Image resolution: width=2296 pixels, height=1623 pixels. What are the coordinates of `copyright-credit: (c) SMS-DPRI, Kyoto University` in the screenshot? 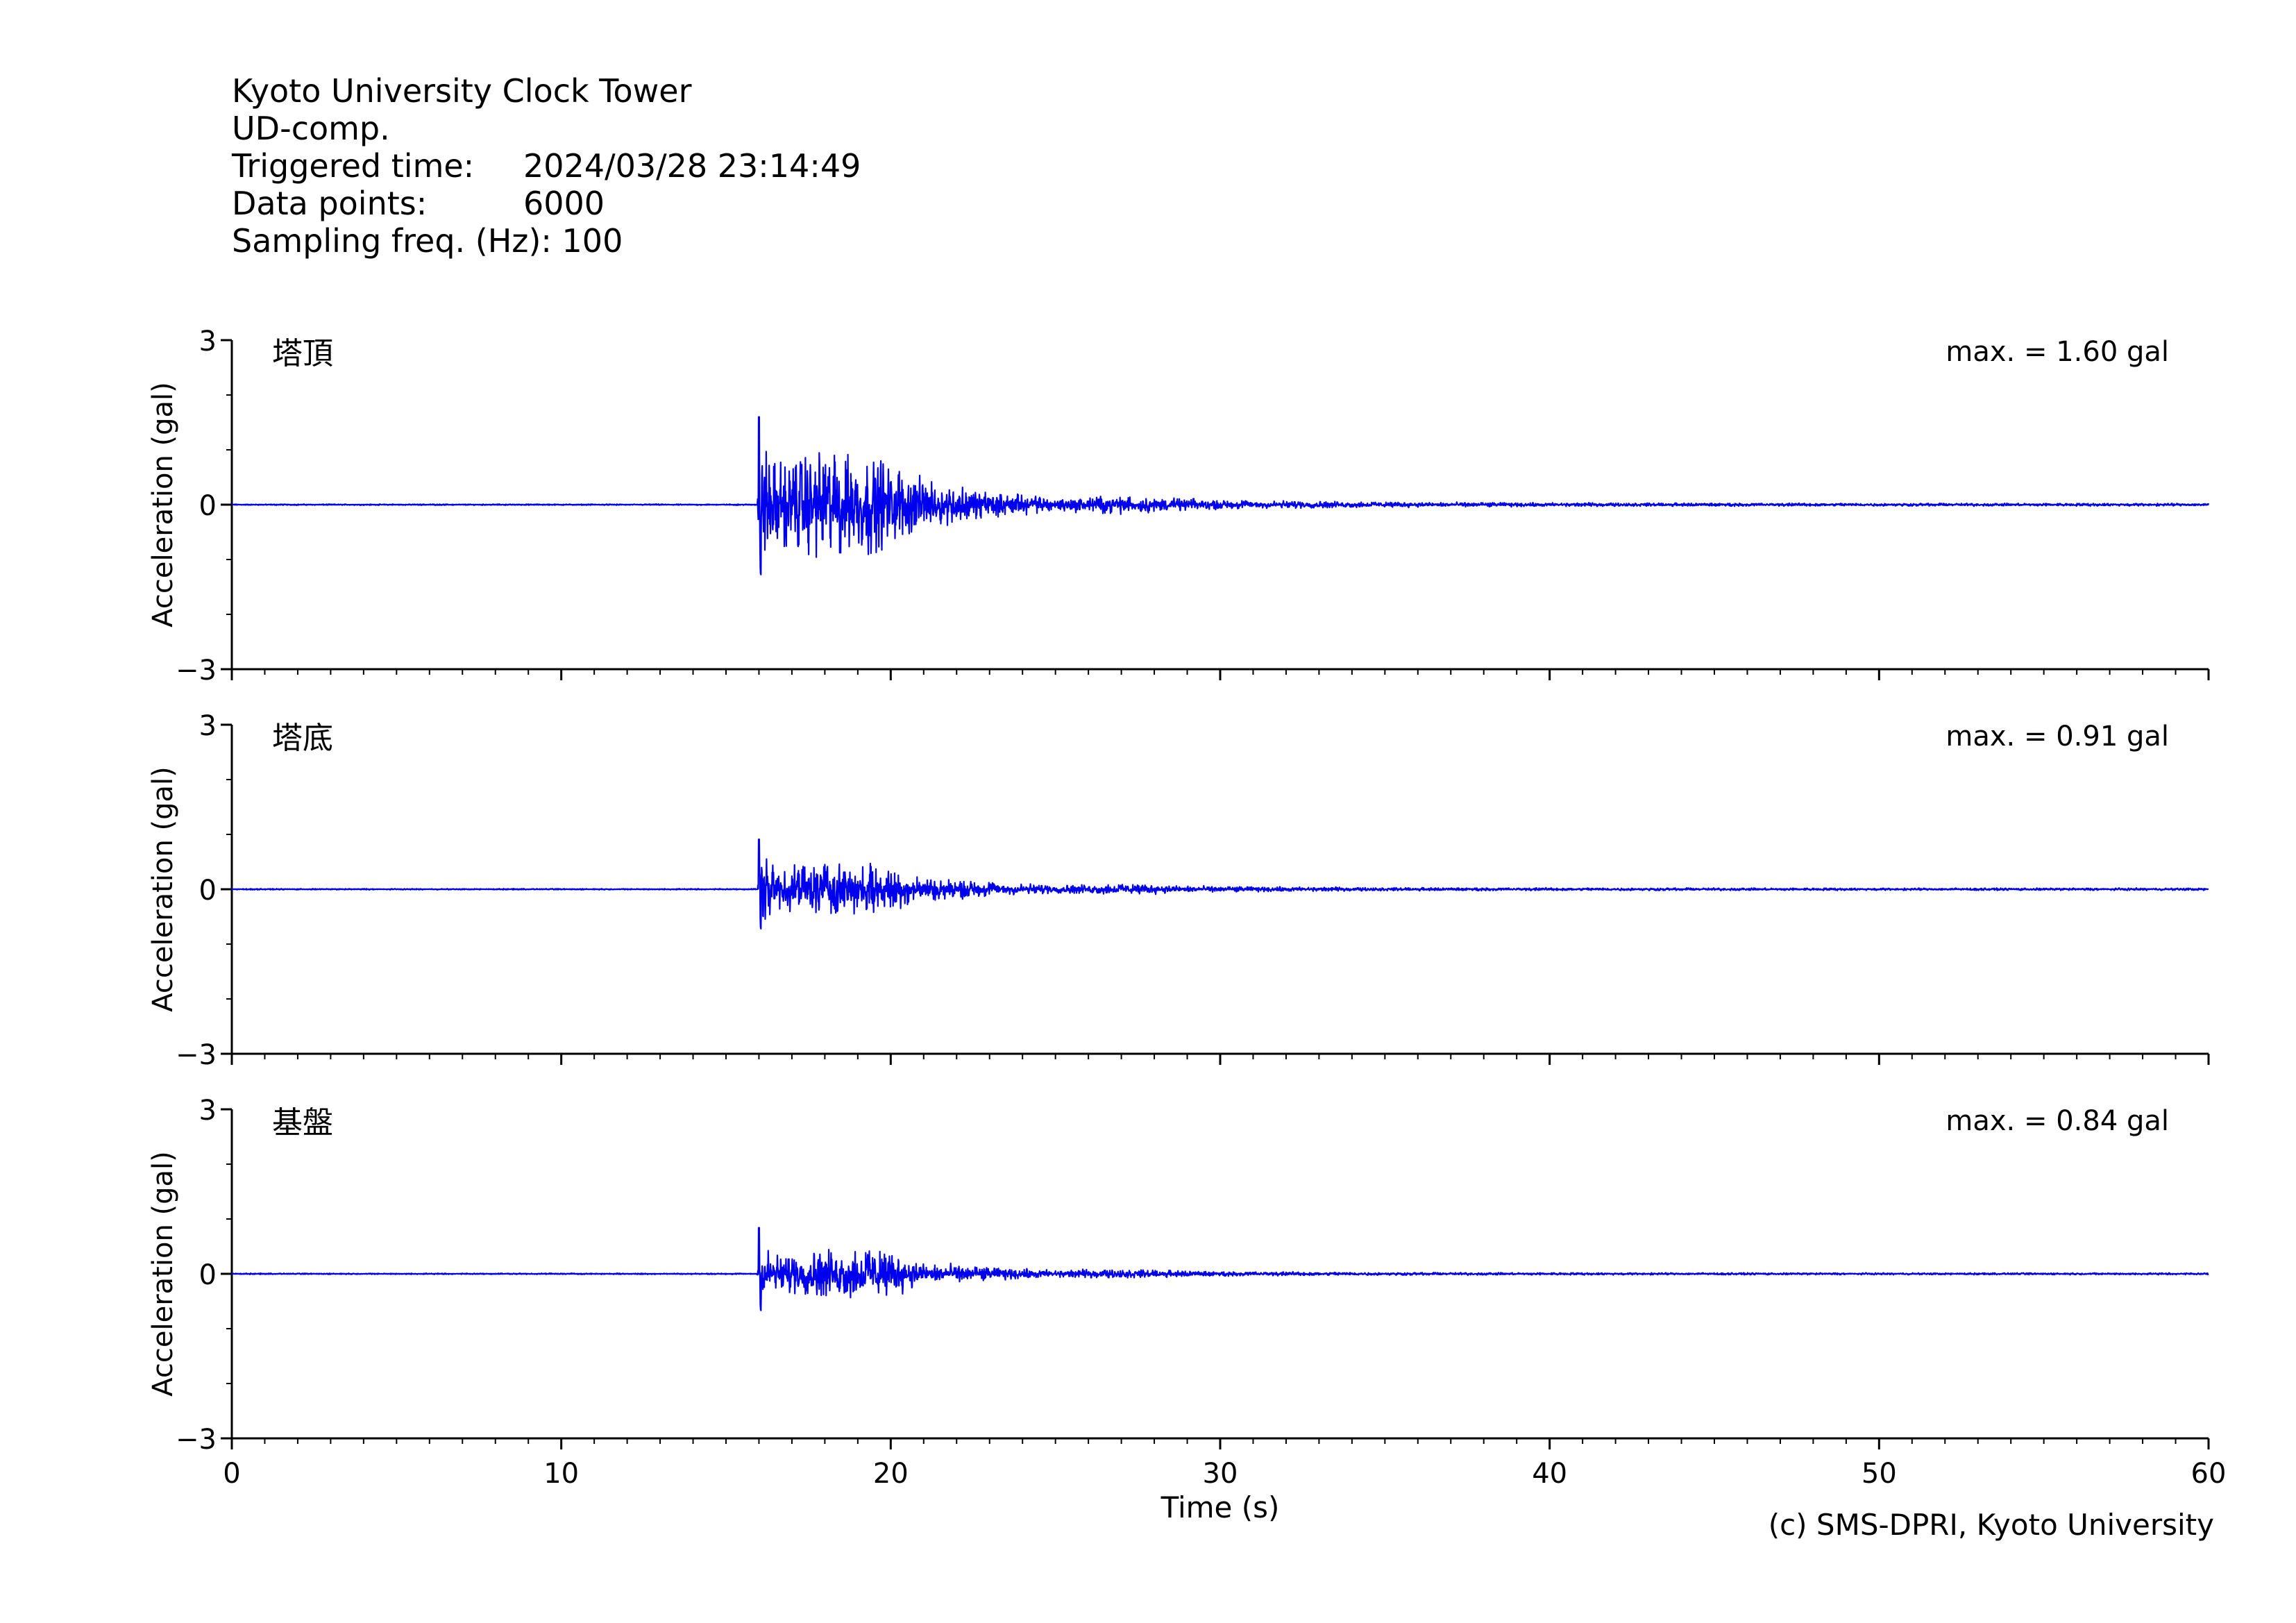 It's located at (1991, 1525).